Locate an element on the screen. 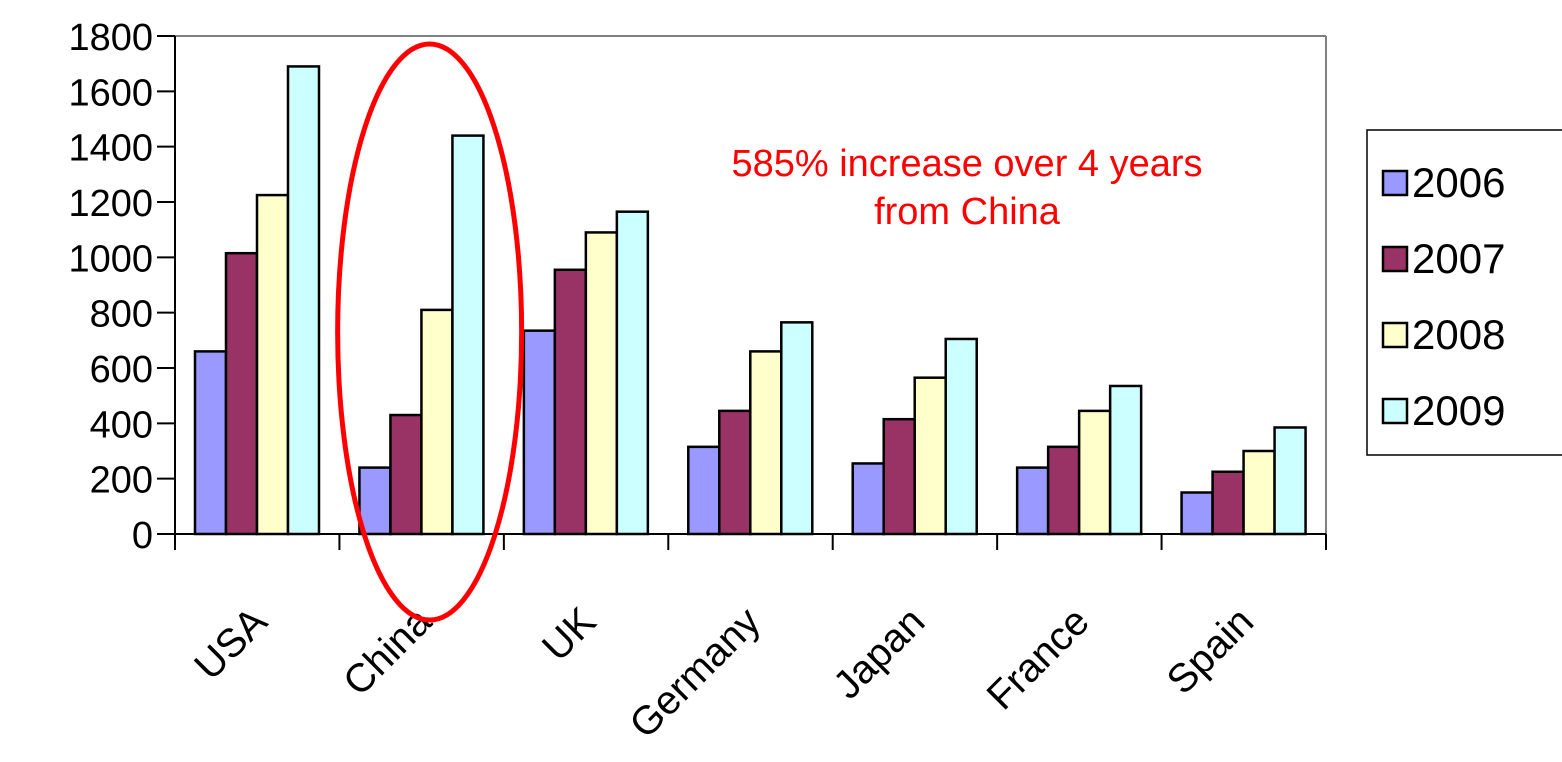  y-tick-label: 1600 is located at coordinates (110, 93).